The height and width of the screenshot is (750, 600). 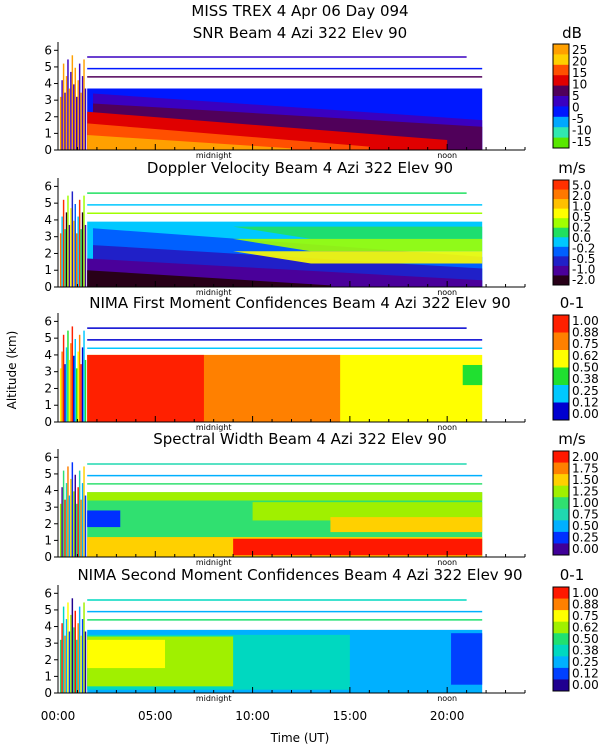 I want to click on panel-unit: m/s, so click(x=572, y=168).